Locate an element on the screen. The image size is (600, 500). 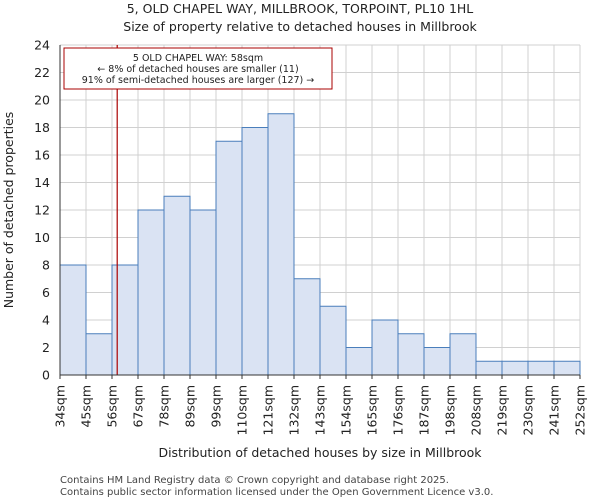
x-tick-label: 154sqm is located at coordinates (346, 410).